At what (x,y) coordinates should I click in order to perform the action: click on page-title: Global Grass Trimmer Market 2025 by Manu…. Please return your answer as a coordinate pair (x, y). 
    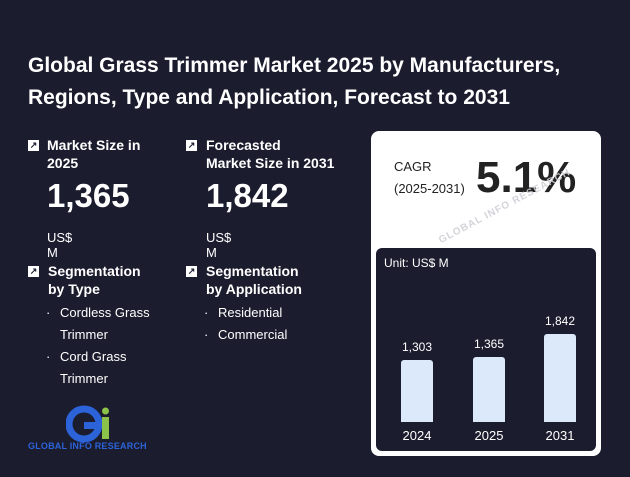
    Looking at the image, I should click on (294, 81).